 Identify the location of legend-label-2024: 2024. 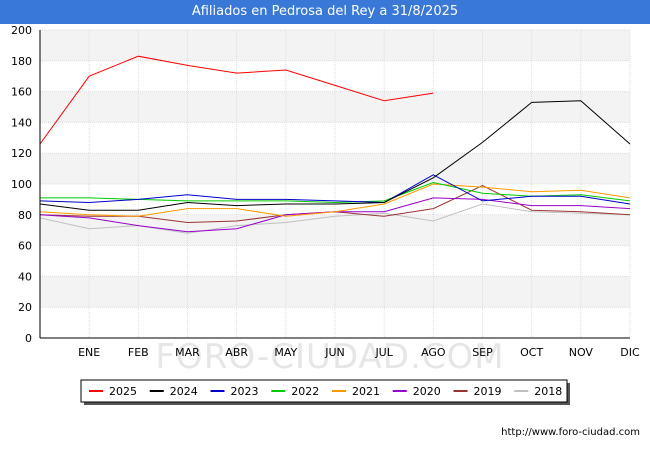
(184, 391).